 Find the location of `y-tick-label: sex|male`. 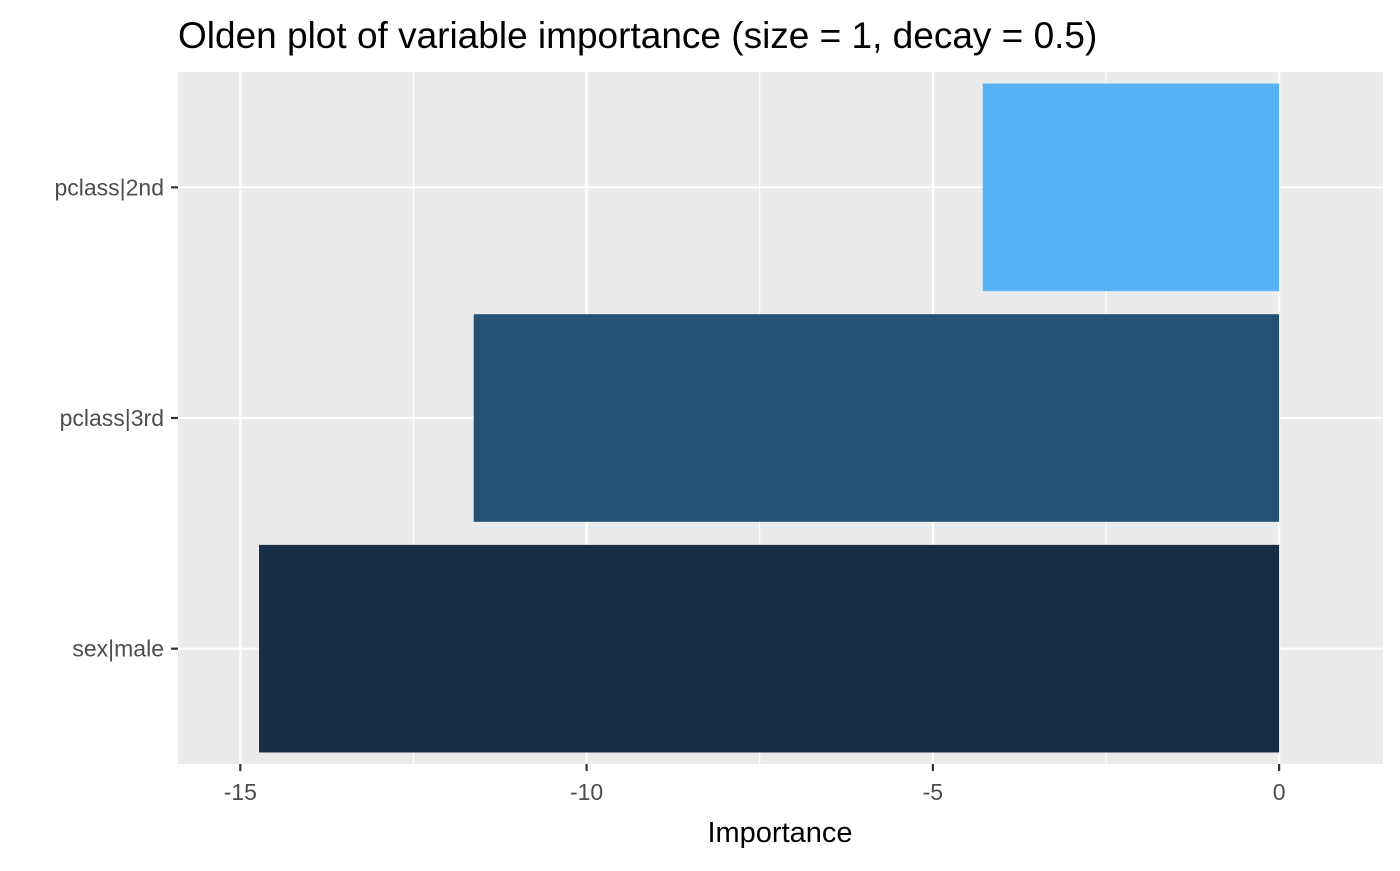

y-tick-label: sex|male is located at coordinates (118, 649).